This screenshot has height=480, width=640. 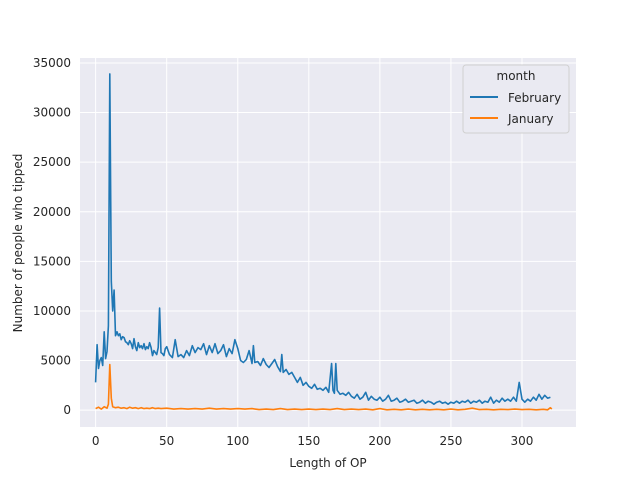 What do you see at coordinates (52, 63) in the screenshot?
I see `y-tick-label: 35000` at bounding box center [52, 63].